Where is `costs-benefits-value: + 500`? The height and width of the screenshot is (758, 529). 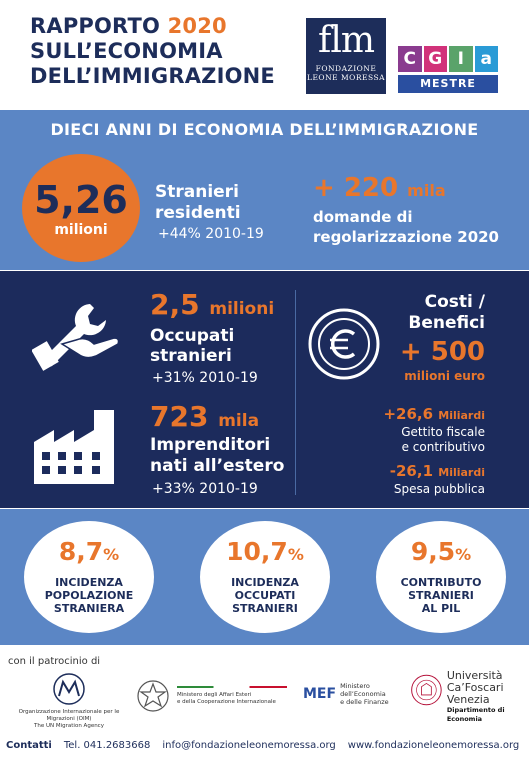 costs-benefits-value: + 500 is located at coordinates (442, 352).